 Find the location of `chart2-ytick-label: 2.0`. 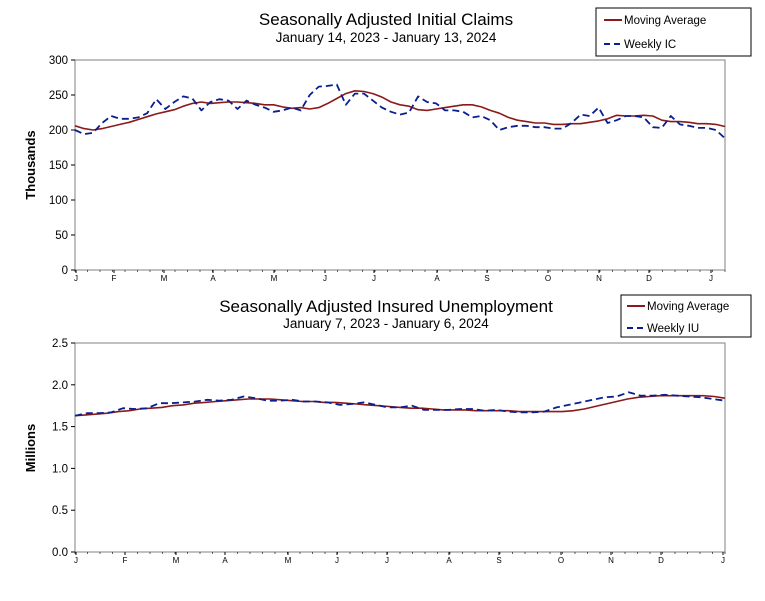

chart2-ytick-label: 2.0 is located at coordinates (60, 386).